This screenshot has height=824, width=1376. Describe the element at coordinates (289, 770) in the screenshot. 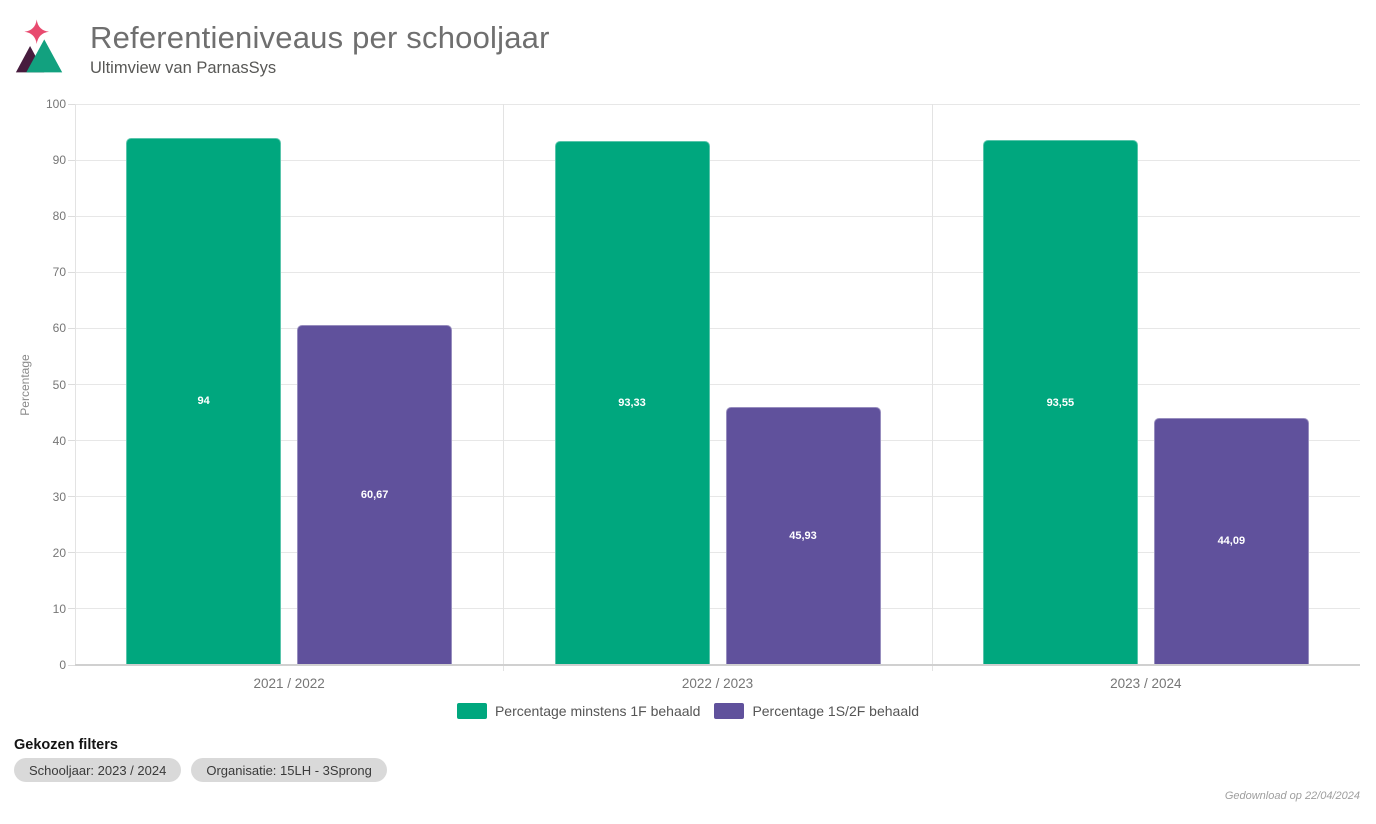

I see `filter-chip-organisatie: Organisatie: 15LH - 3Sprong` at that location.